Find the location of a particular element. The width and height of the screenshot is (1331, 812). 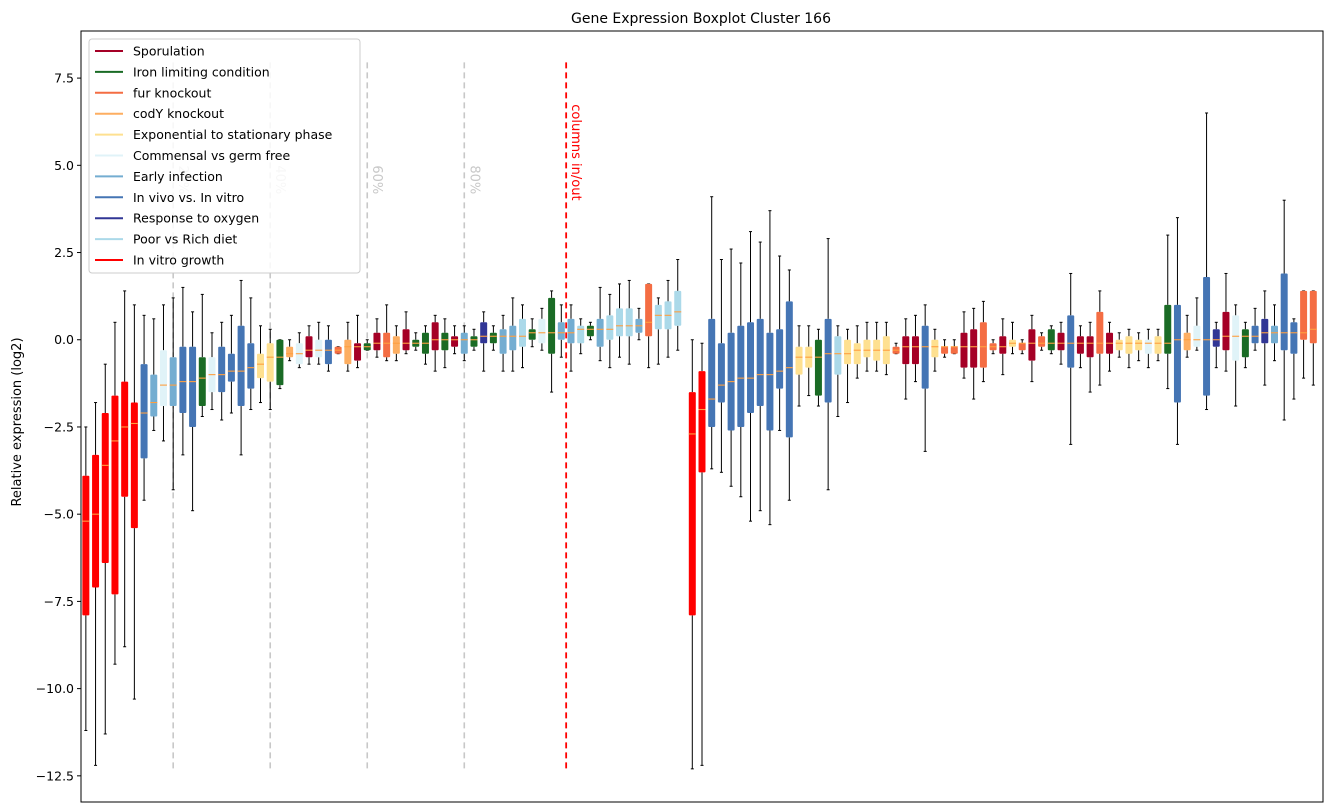

legend-item: Response to oxygen is located at coordinates (177, 218).